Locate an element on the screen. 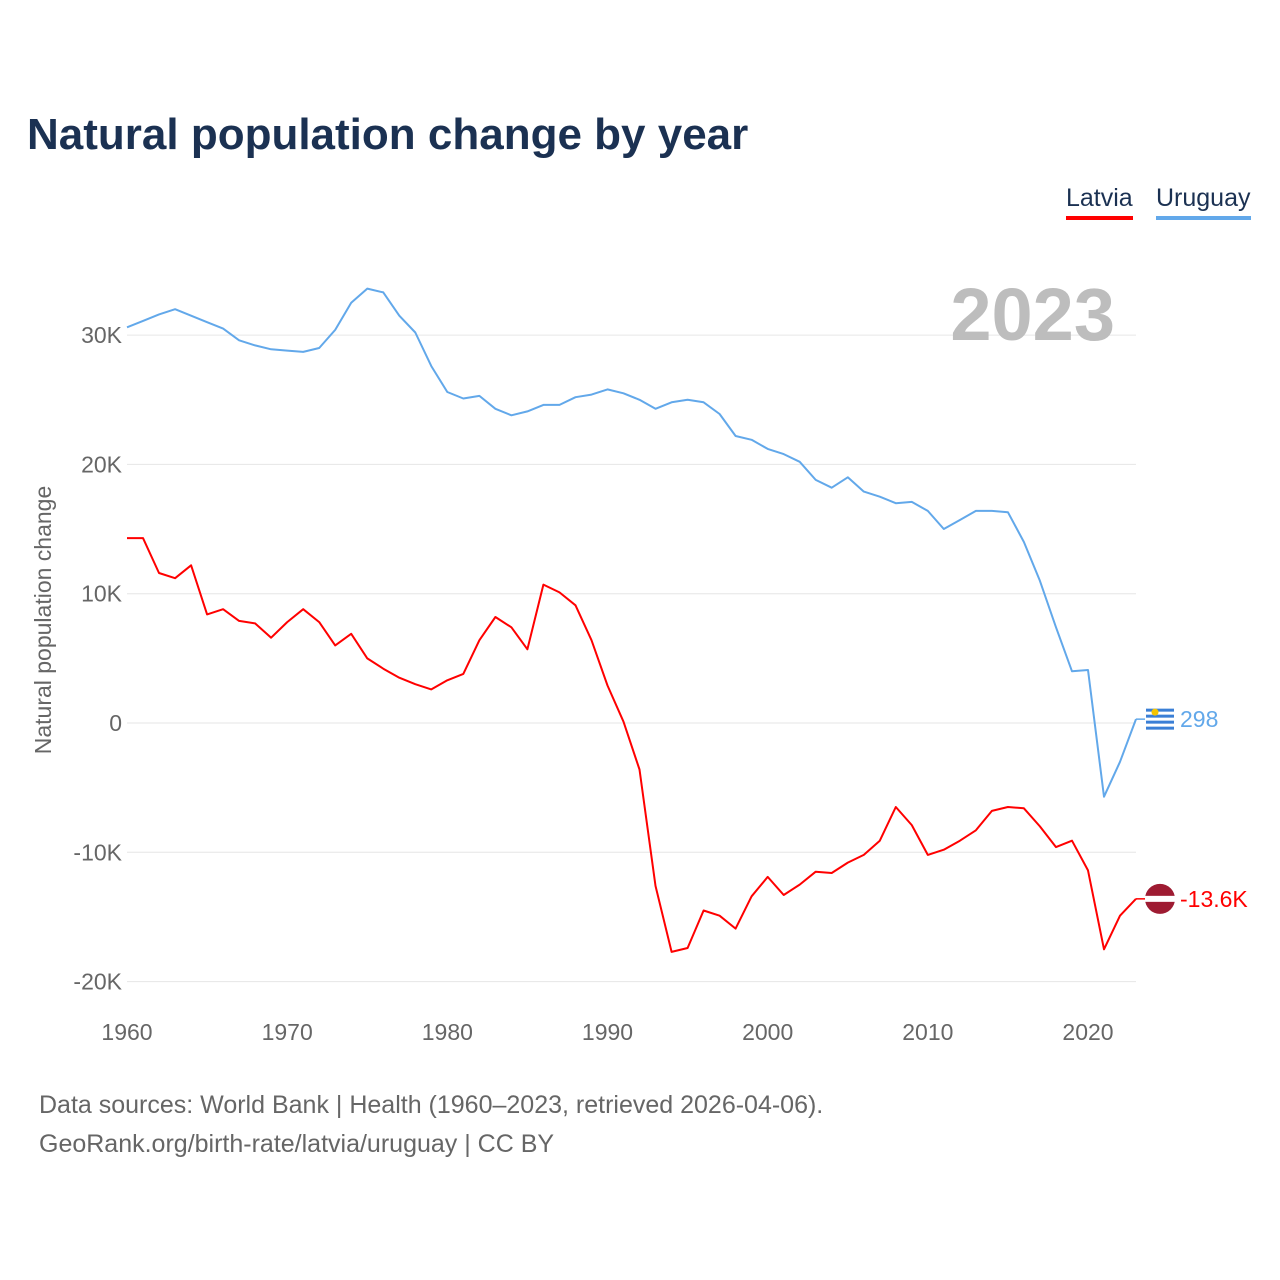  x-tick-label: 1980 is located at coordinates (447, 1032).